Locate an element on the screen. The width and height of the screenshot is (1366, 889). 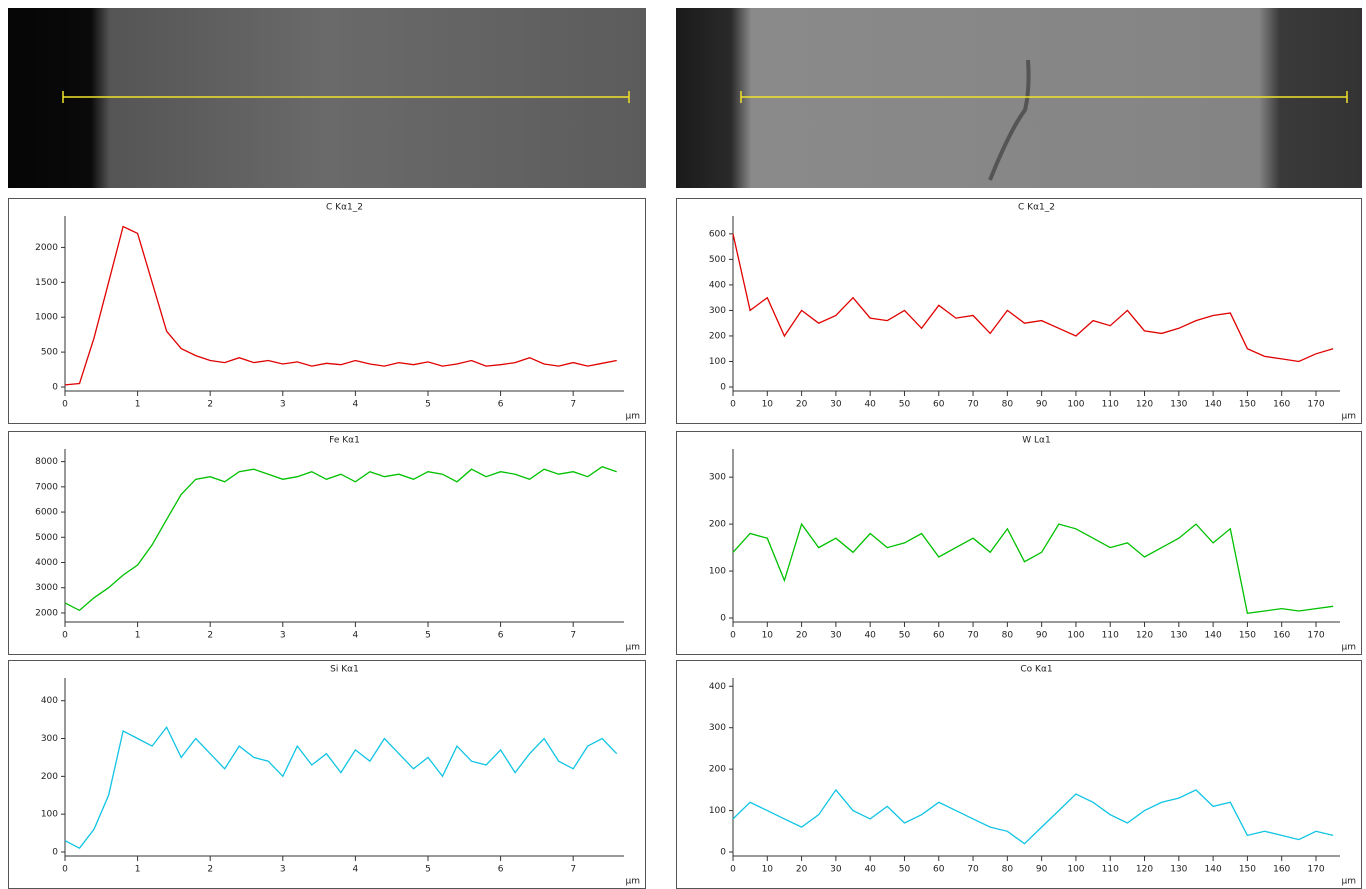
chart-title: Fe Kα1 is located at coordinates (344, 441).